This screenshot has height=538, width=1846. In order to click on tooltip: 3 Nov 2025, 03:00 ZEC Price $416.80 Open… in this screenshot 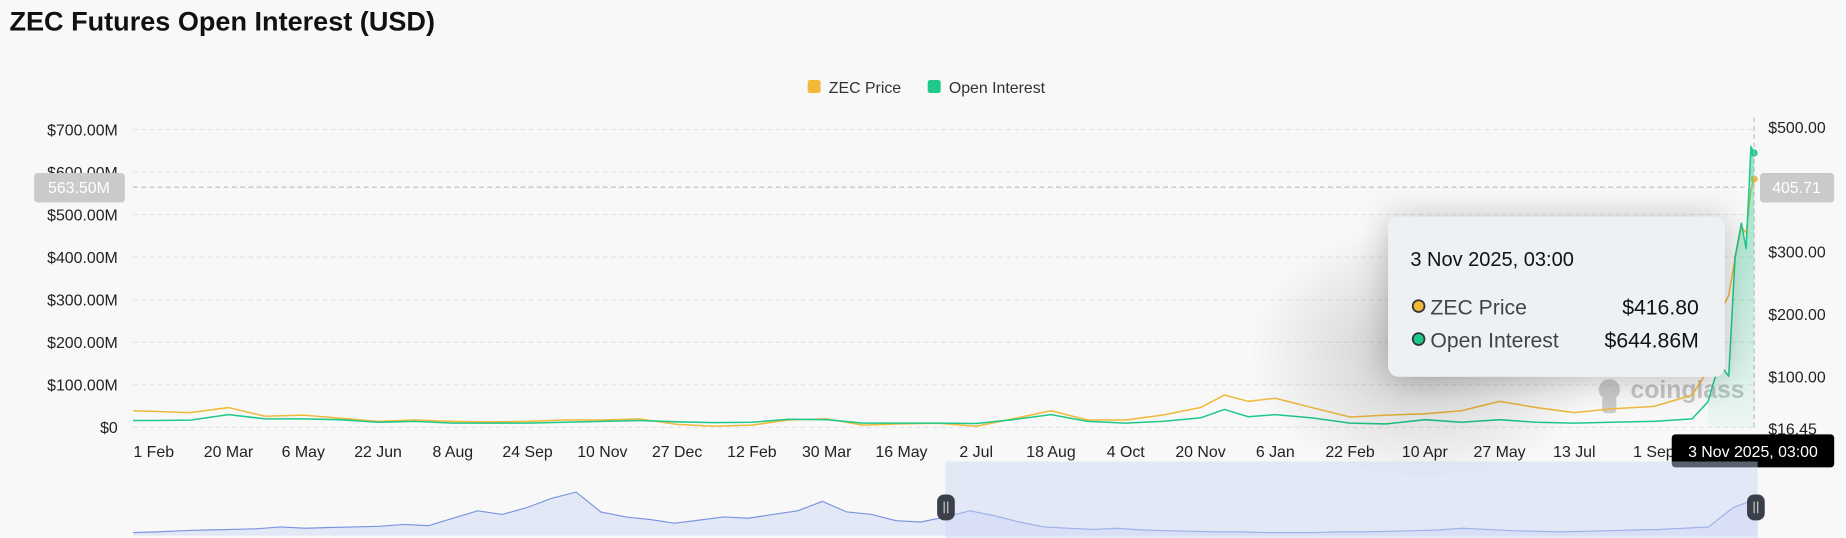, I will do `click(1486, 349)`.